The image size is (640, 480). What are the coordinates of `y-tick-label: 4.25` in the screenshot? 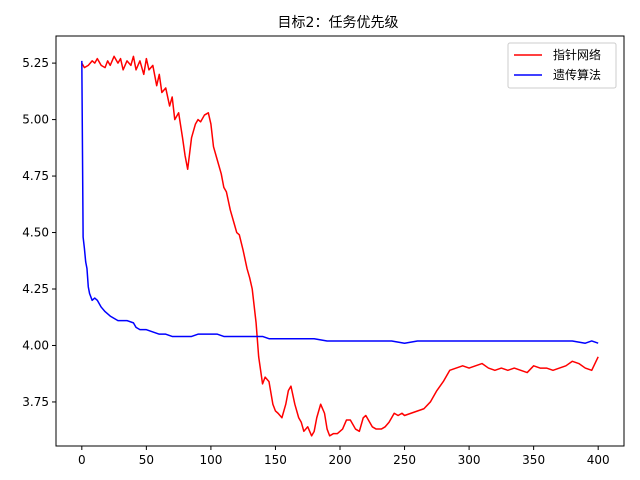 It's located at (35, 289).